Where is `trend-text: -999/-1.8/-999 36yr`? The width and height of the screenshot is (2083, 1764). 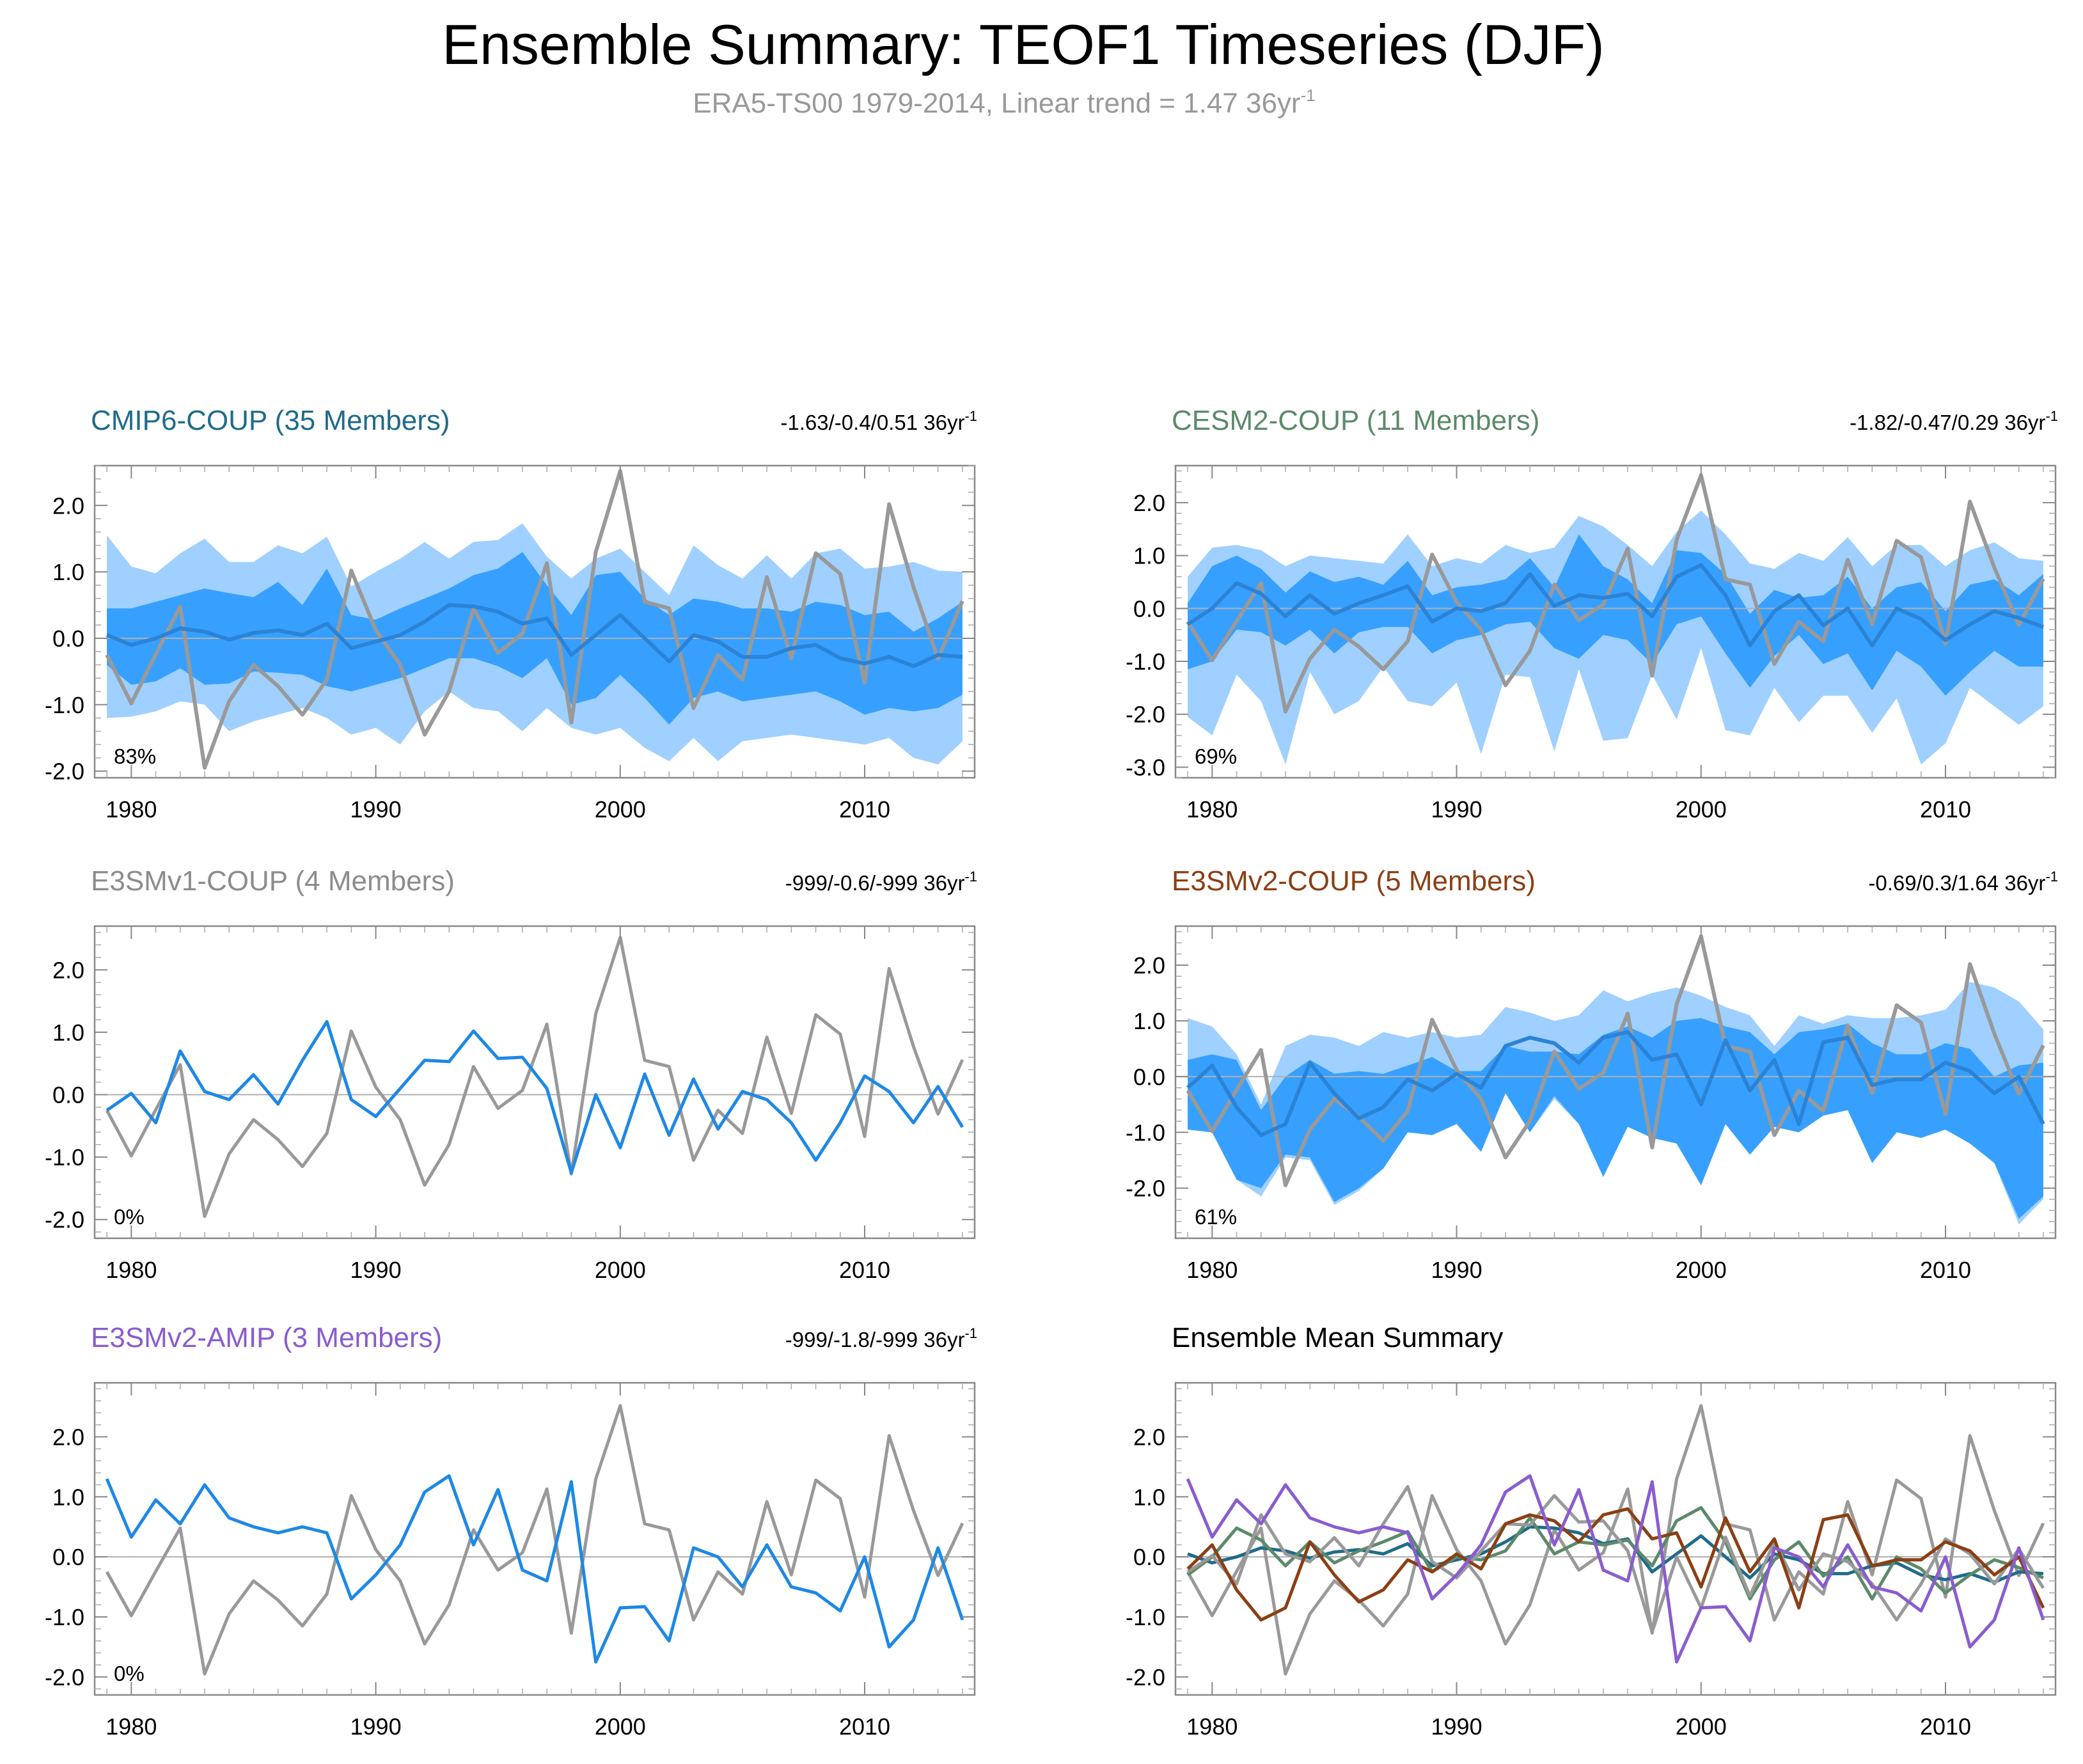
trend-text: -999/-1.8/-999 36yr is located at coordinates (875, 1340).